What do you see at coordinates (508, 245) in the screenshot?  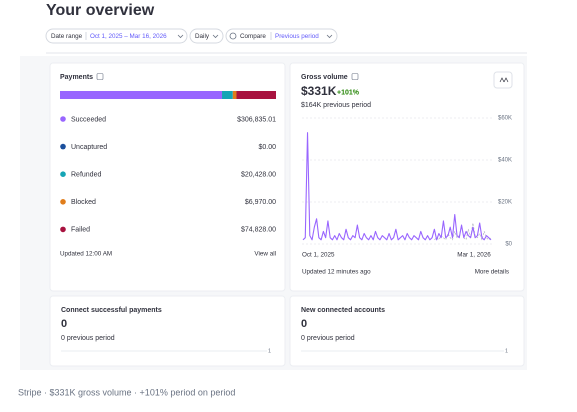 I see `y-tick-label: $0` at bounding box center [508, 245].